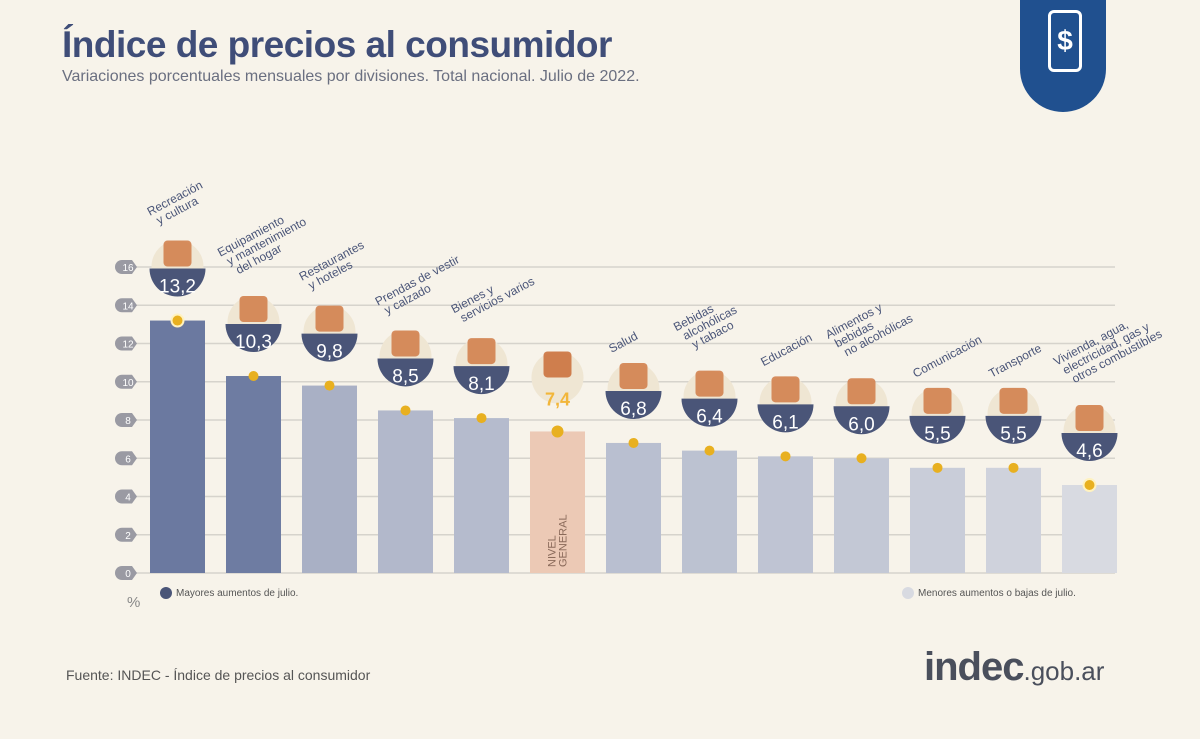 This screenshot has width=1200, height=739. I want to click on category-label-line: Comunicación, so click(947, 356).